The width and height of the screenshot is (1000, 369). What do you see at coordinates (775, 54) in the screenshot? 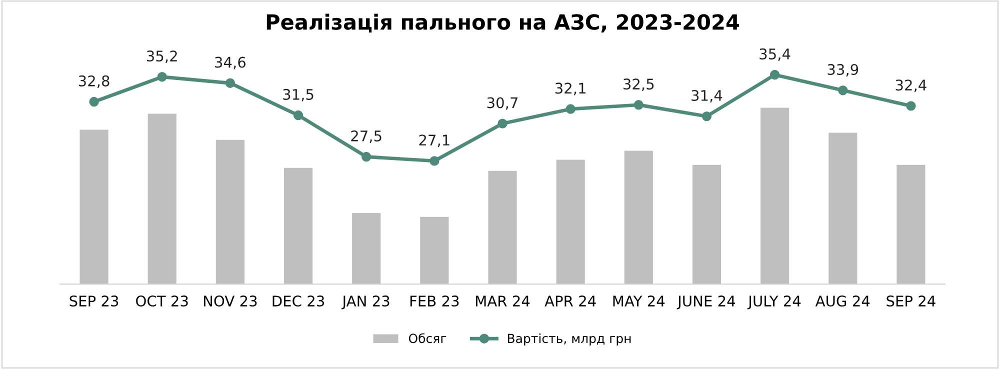
I see `data-label: 35,4` at bounding box center [775, 54].